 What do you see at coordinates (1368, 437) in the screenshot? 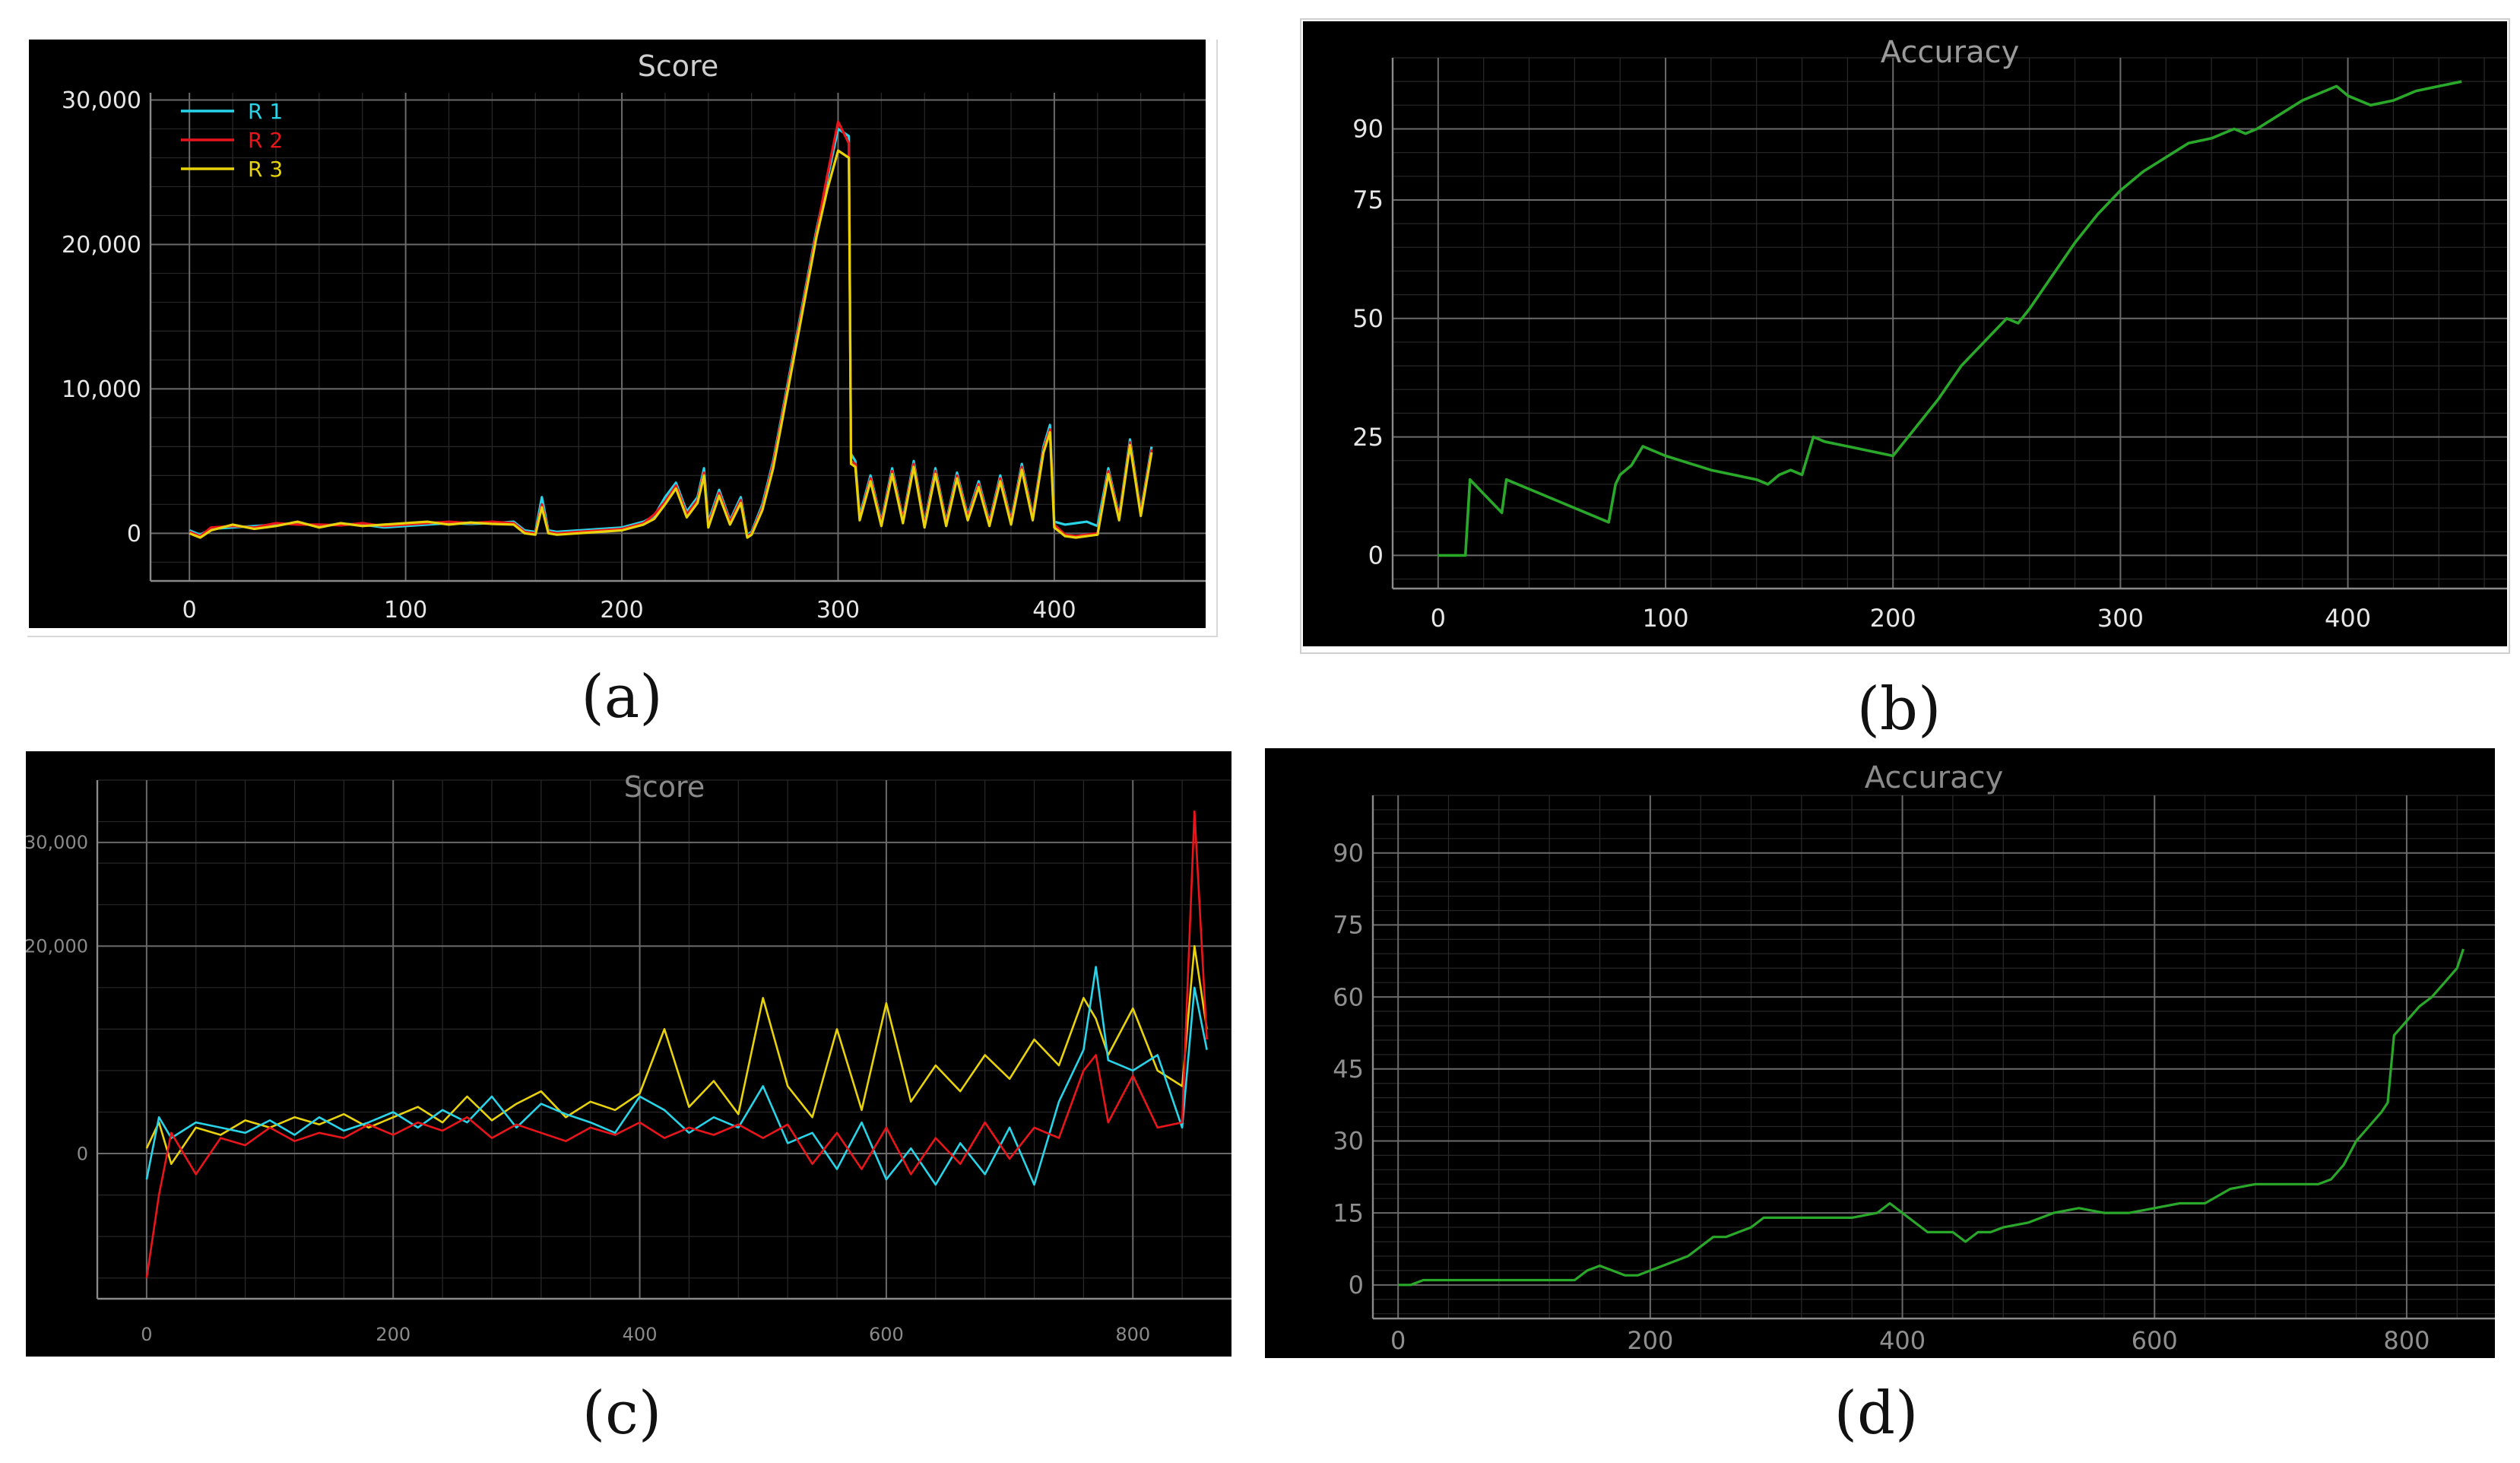
I see `y-tick-label: 25` at bounding box center [1368, 437].